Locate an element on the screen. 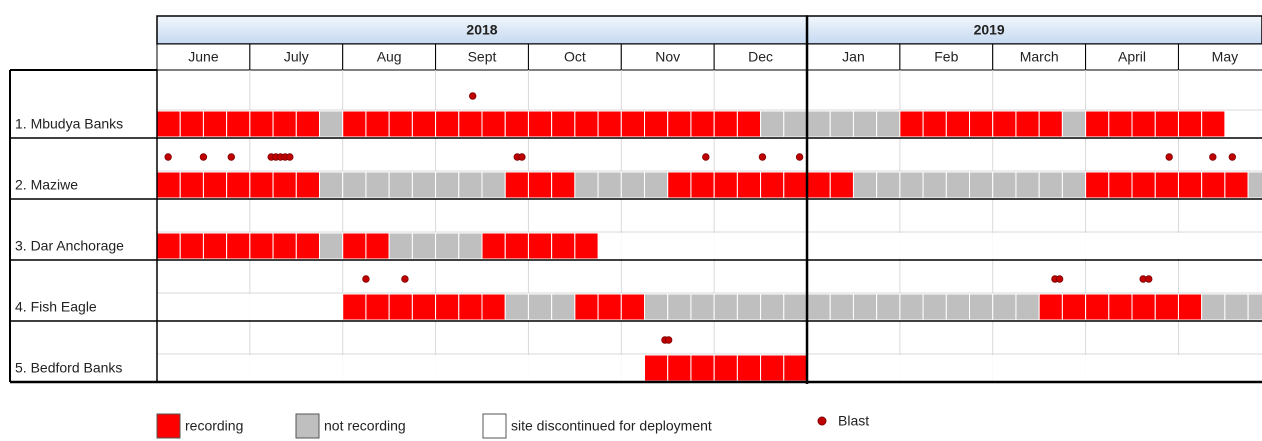 Image resolution: width=1262 pixels, height=441 pixels. site-label: 5. Bedford Banks is located at coordinates (68, 368).